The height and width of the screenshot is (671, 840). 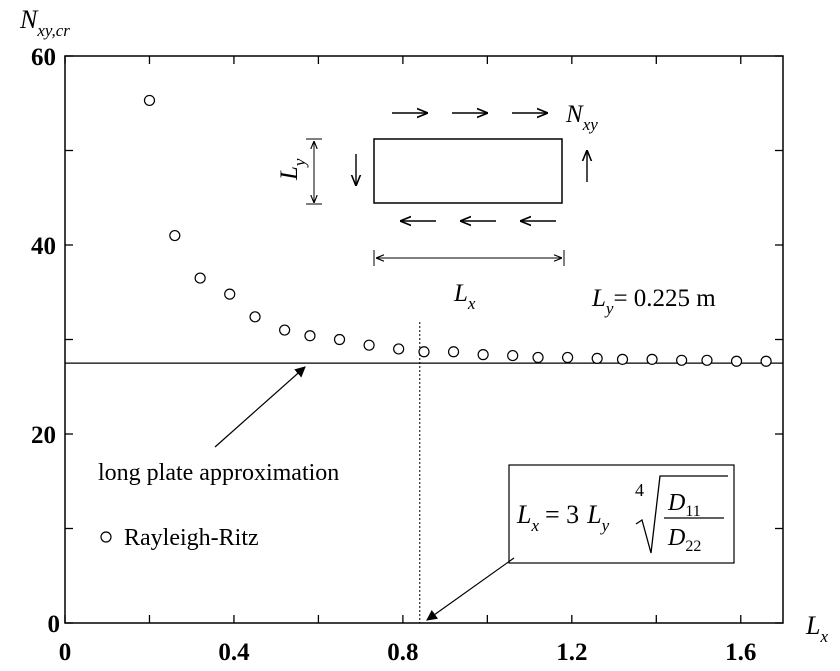 I want to click on radical-sign, so click(x=681, y=514).